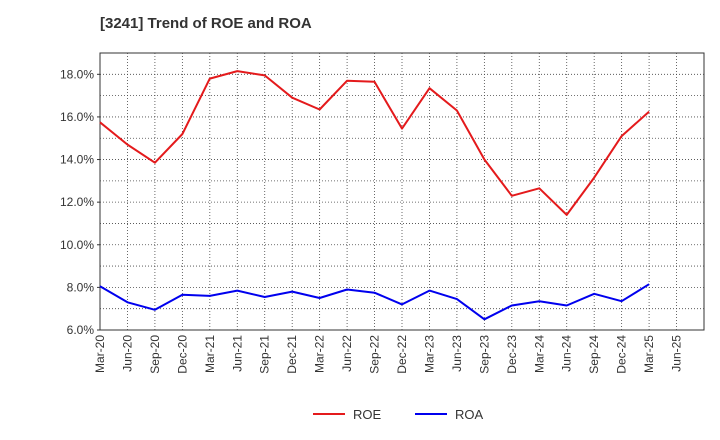 The height and width of the screenshot is (440, 720). Describe the element at coordinates (484, 354) in the screenshot. I see `x-tick-label: Sep-23` at that location.